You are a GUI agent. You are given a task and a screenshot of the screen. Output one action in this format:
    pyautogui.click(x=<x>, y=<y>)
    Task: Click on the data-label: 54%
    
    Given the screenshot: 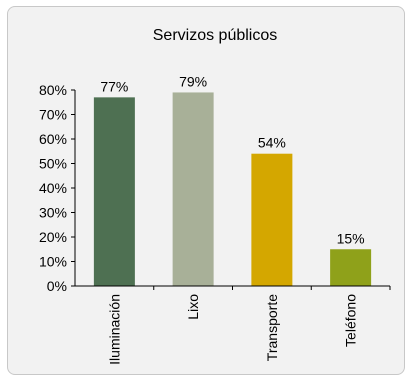 What is the action you would take?
    pyautogui.click(x=272, y=143)
    